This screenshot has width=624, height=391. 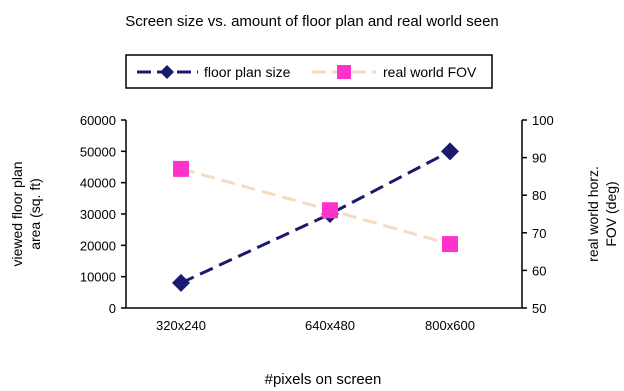 I want to click on left-y-tick-label: 30000, so click(x=98, y=214).